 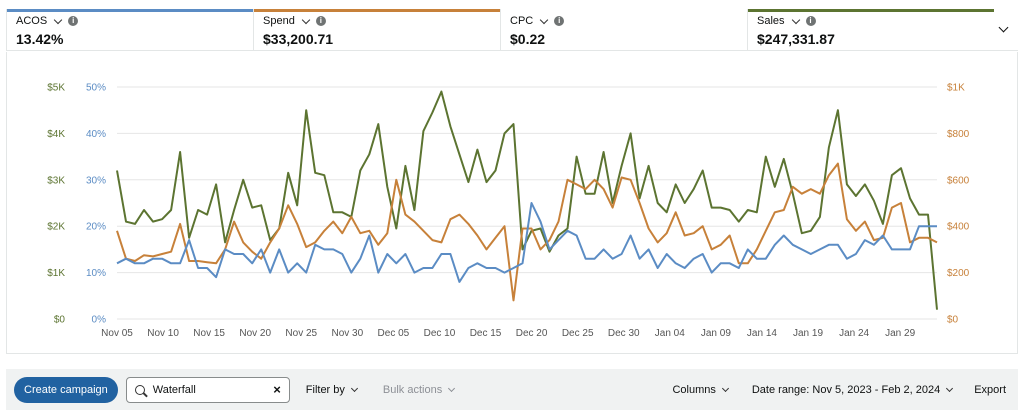 I want to click on metric-card-sales: Sales i $247,331.87, so click(x=870, y=30).